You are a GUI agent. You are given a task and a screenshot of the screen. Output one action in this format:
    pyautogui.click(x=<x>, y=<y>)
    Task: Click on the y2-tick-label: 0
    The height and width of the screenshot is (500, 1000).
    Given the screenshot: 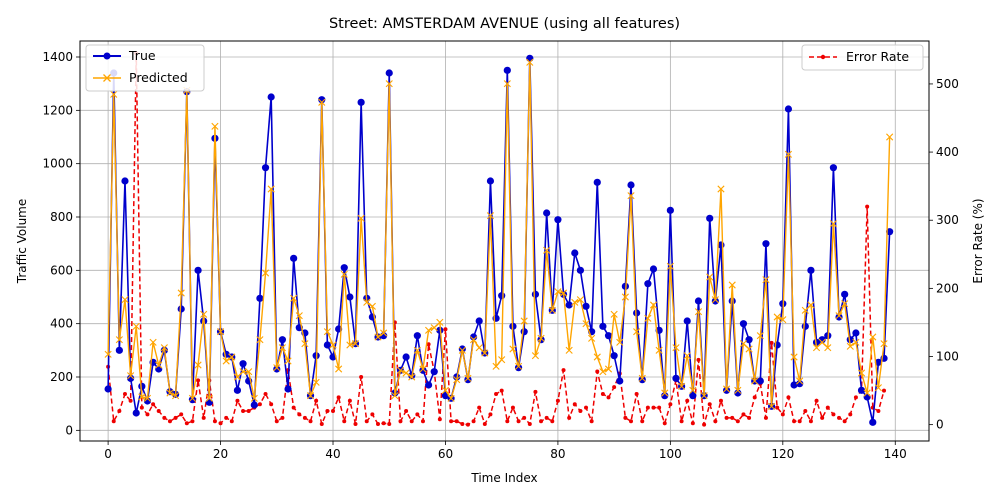 What is the action you would take?
    pyautogui.click(x=940, y=425)
    